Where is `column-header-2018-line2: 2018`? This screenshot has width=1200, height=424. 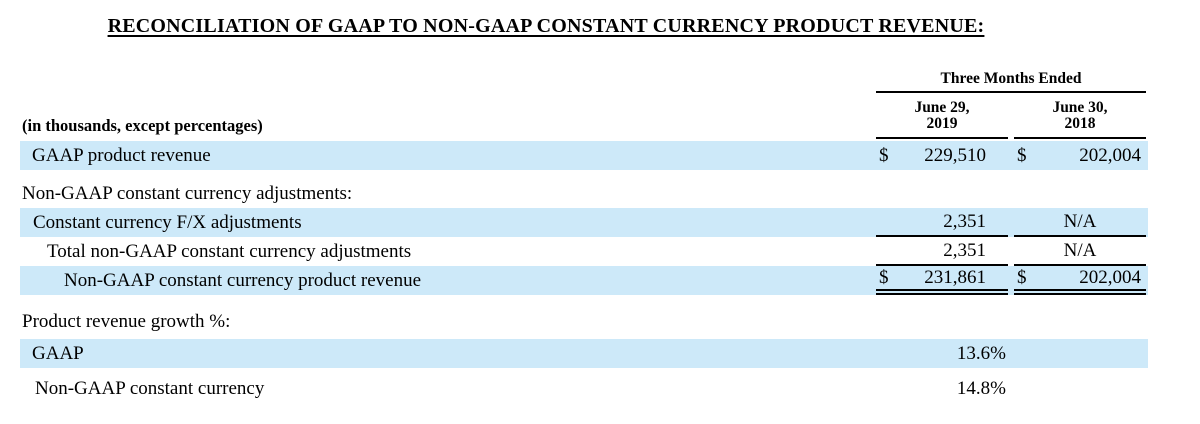 column-header-2018-line2: 2018 is located at coordinates (1080, 123).